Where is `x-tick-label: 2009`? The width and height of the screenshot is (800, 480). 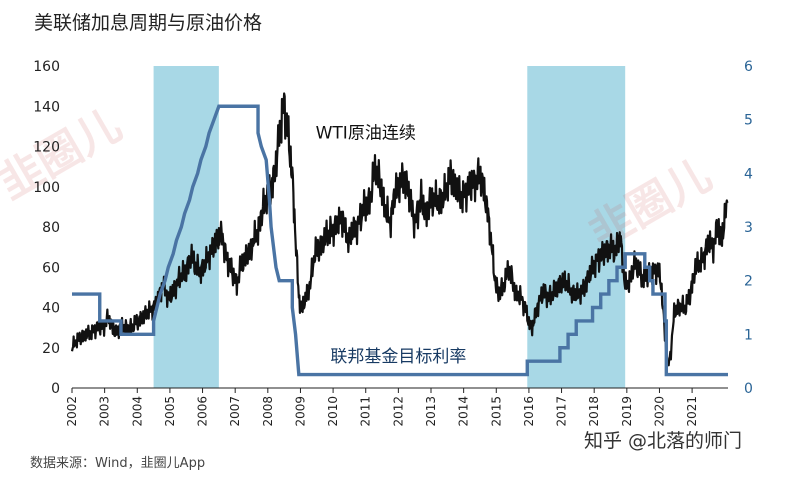
x-tick-label: 2009 is located at coordinates (300, 411).